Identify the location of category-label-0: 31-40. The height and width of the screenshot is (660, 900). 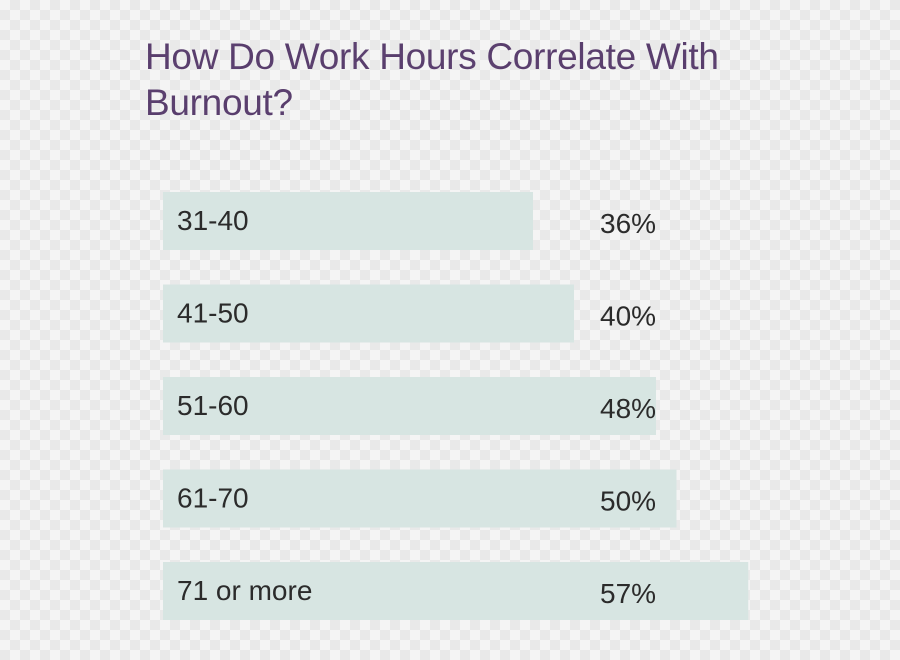
(213, 220).